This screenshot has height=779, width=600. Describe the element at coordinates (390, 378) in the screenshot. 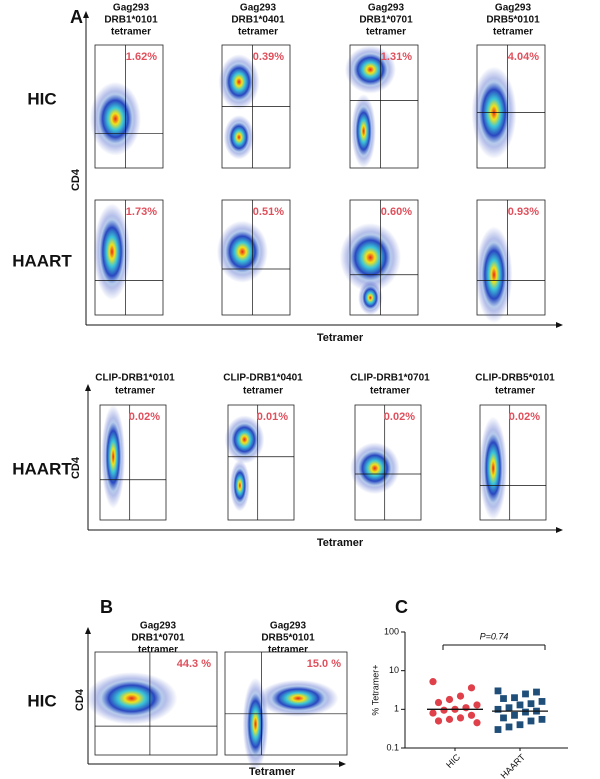

I see `column-header: CLIP-DRB1*0701` at that location.